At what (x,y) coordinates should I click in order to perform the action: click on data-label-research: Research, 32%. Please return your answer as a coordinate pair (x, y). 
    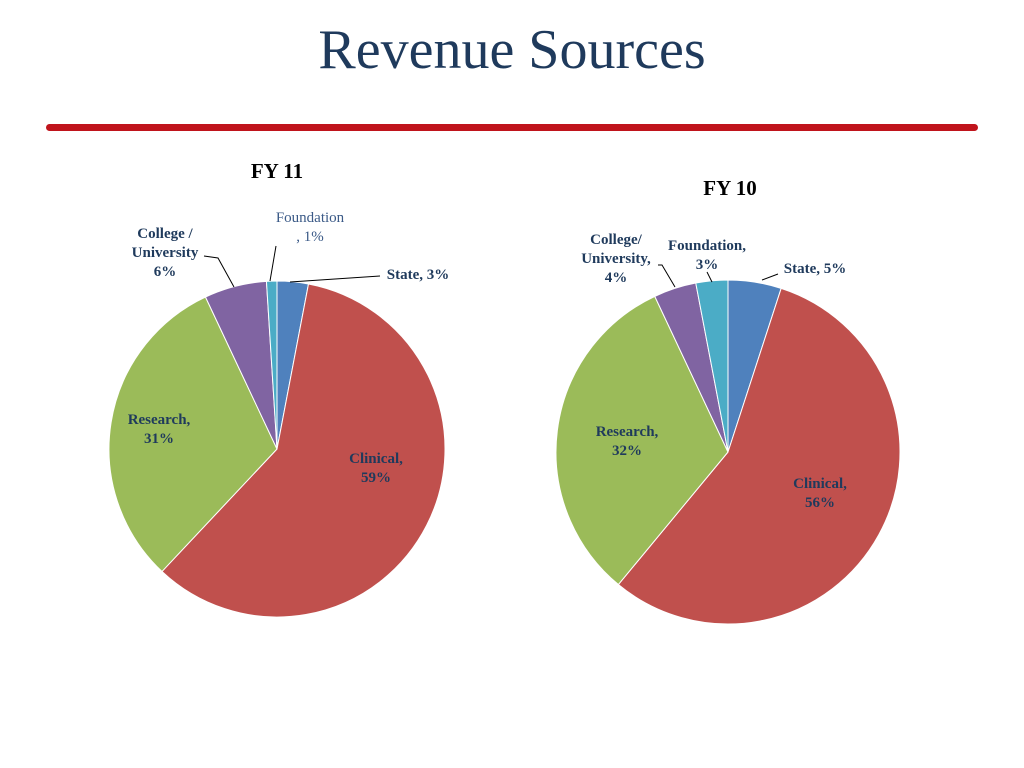
    Looking at the image, I should click on (627, 441).